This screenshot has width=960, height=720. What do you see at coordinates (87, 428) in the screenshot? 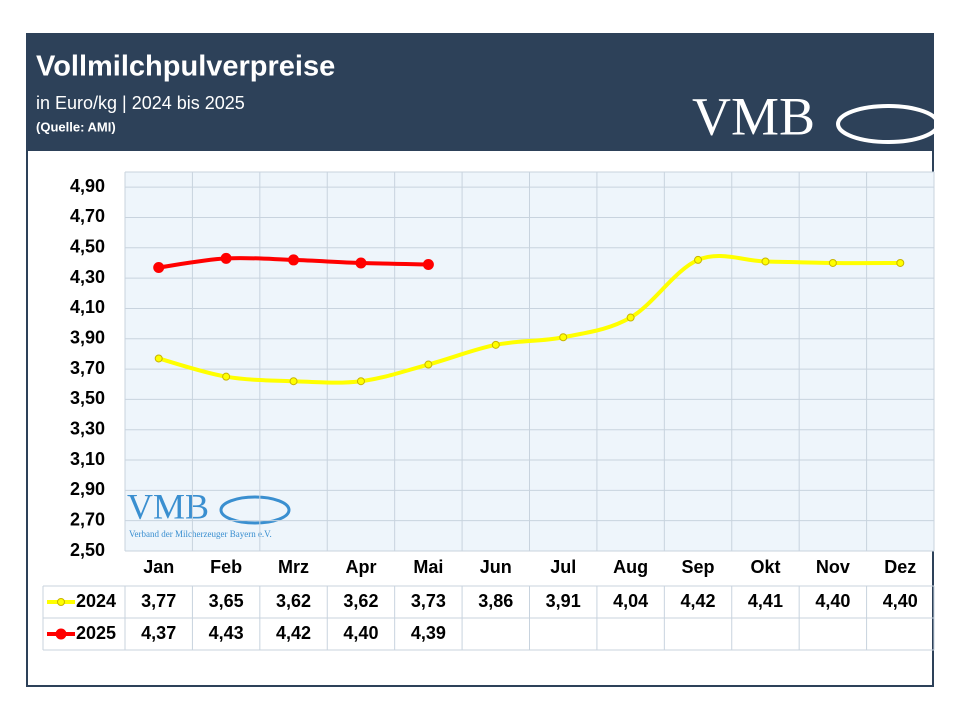
I see `y-tick-label: 3,30` at bounding box center [87, 428].